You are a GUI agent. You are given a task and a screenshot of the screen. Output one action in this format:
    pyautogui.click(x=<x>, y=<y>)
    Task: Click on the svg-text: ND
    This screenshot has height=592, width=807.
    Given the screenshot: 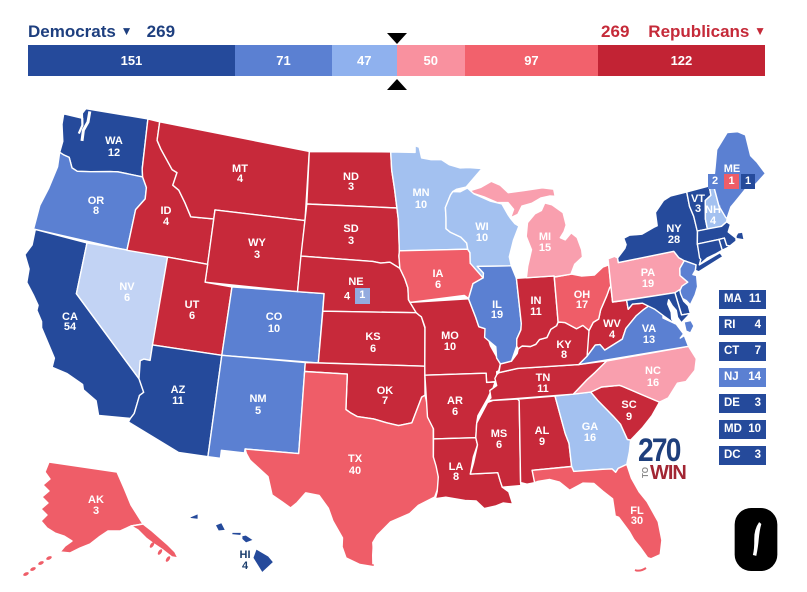 What is the action you would take?
    pyautogui.click(x=351, y=177)
    